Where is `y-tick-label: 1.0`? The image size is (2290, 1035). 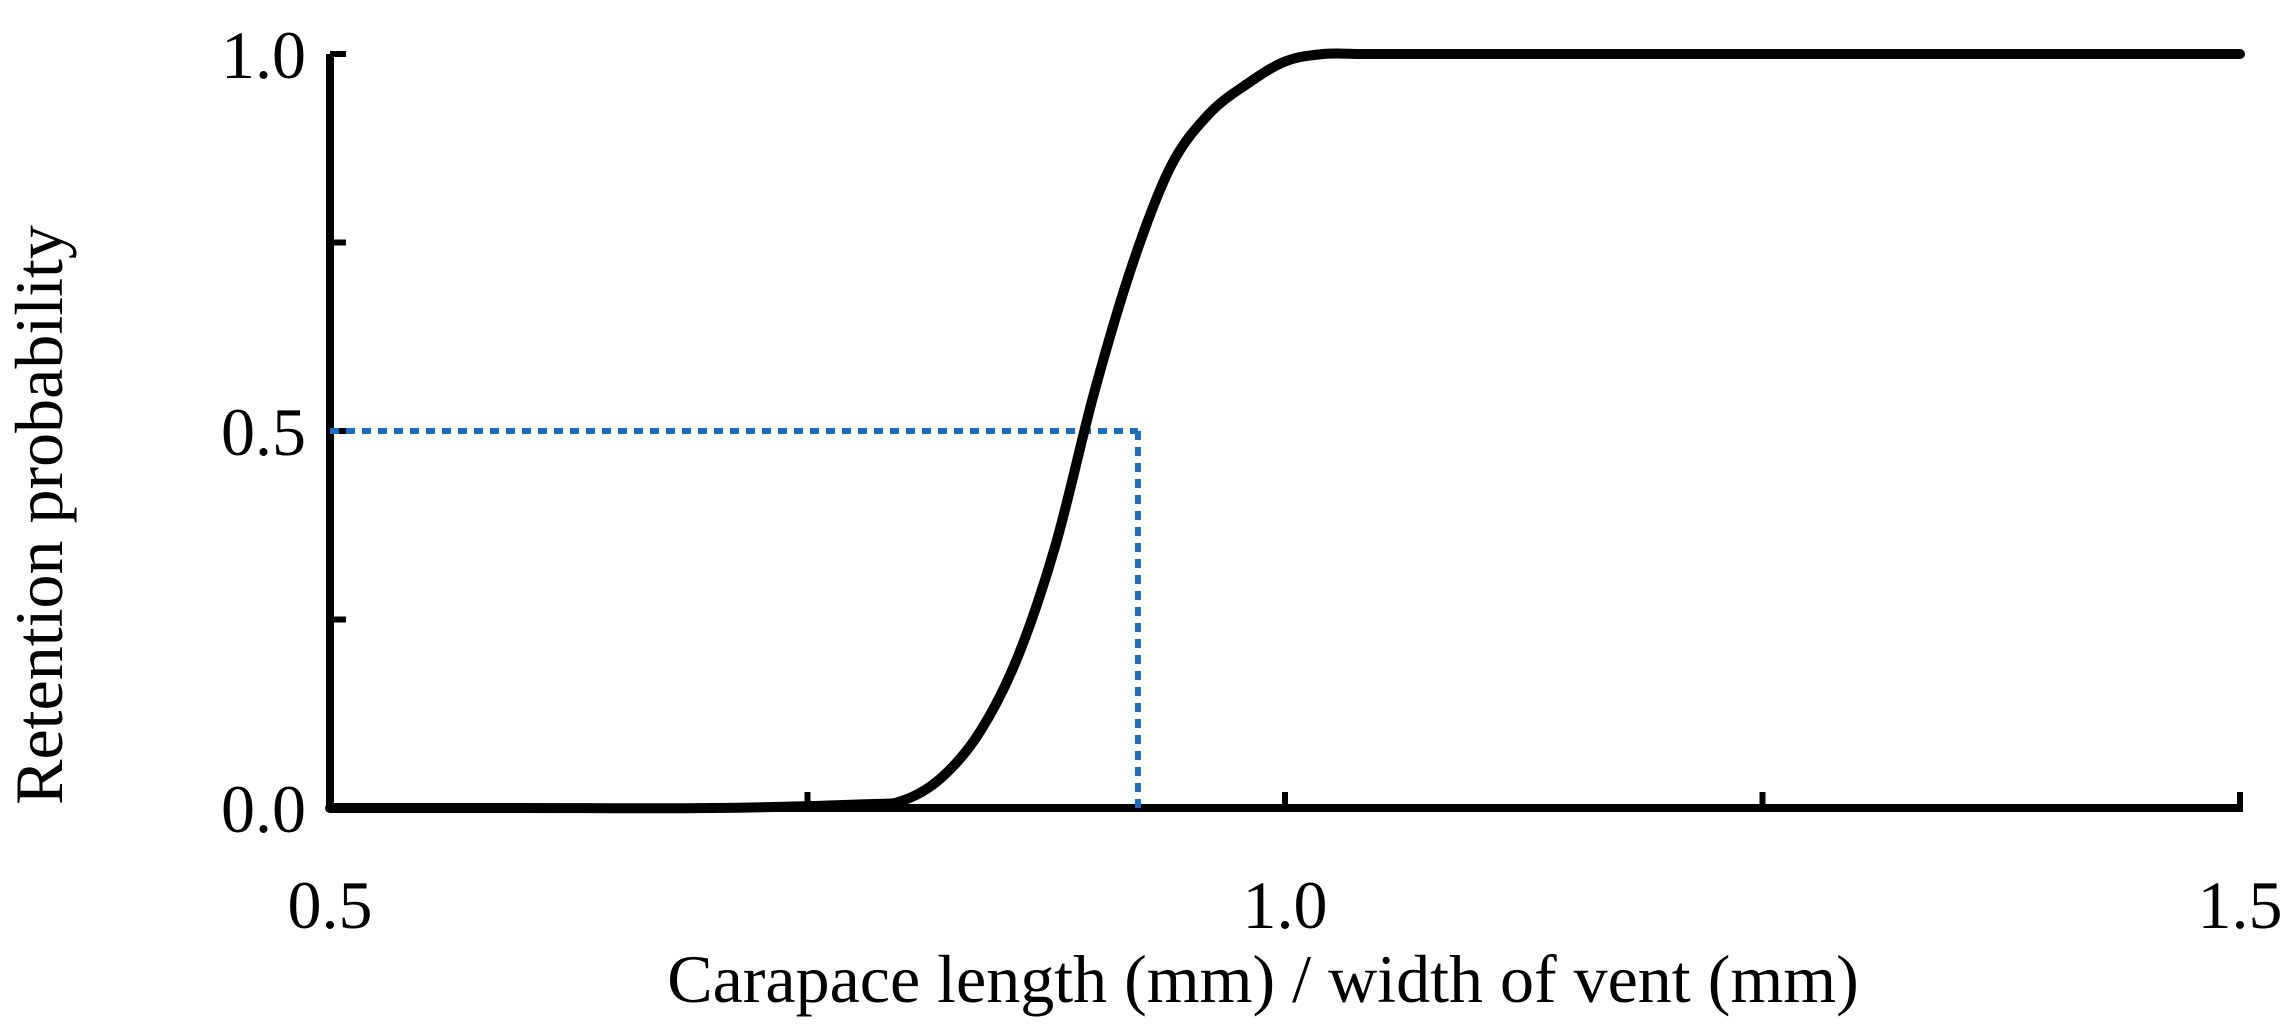
y-tick-label: 1.0 is located at coordinates (263, 55).